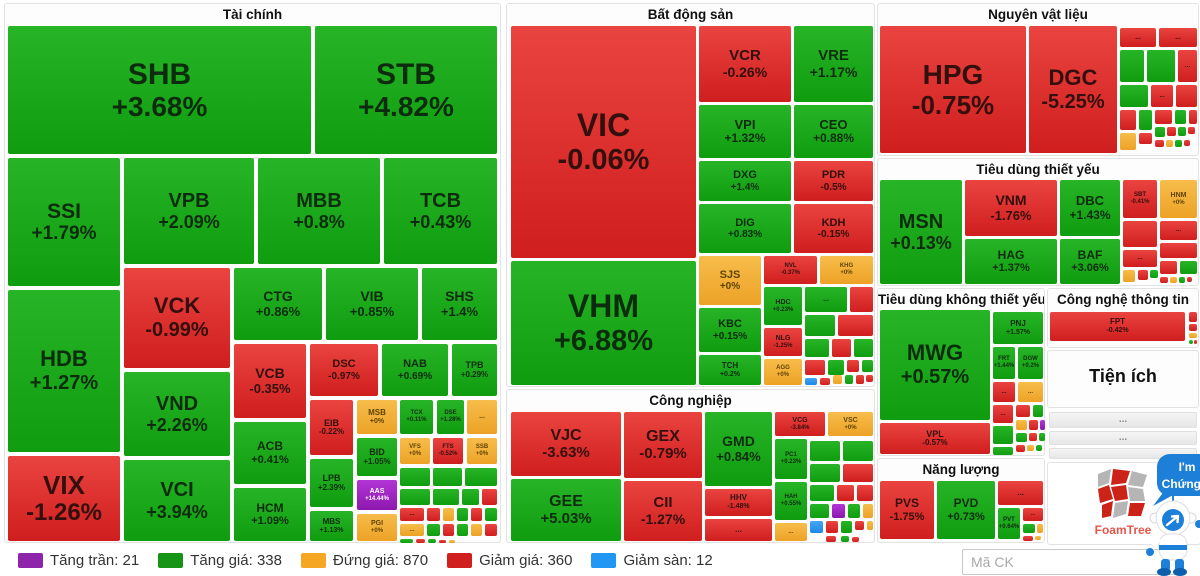 The width and height of the screenshot is (1200, 576). What do you see at coordinates (1171, 504) in the screenshot?
I see `chatbot-mascot: I'm Chứng S` at bounding box center [1171, 504].